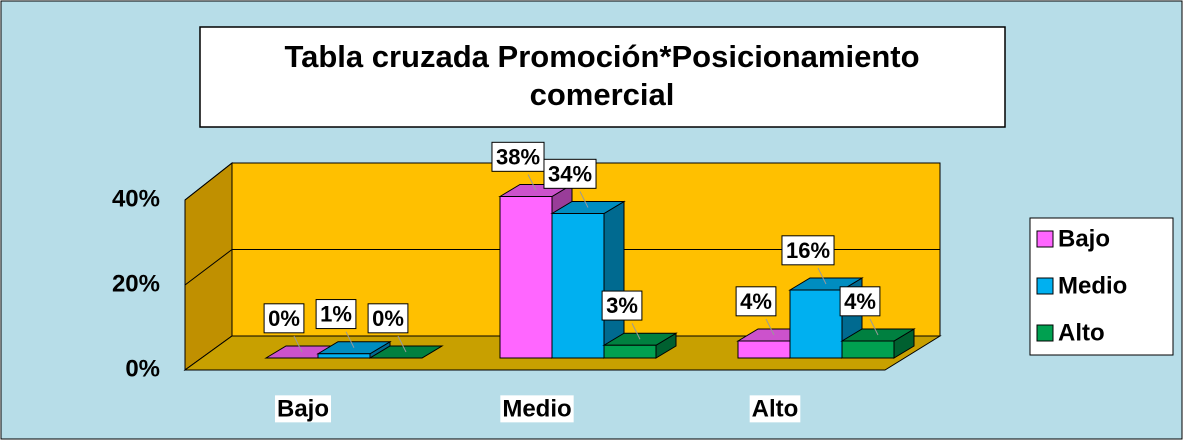  I want to click on value-label: 1%, so click(336, 314).